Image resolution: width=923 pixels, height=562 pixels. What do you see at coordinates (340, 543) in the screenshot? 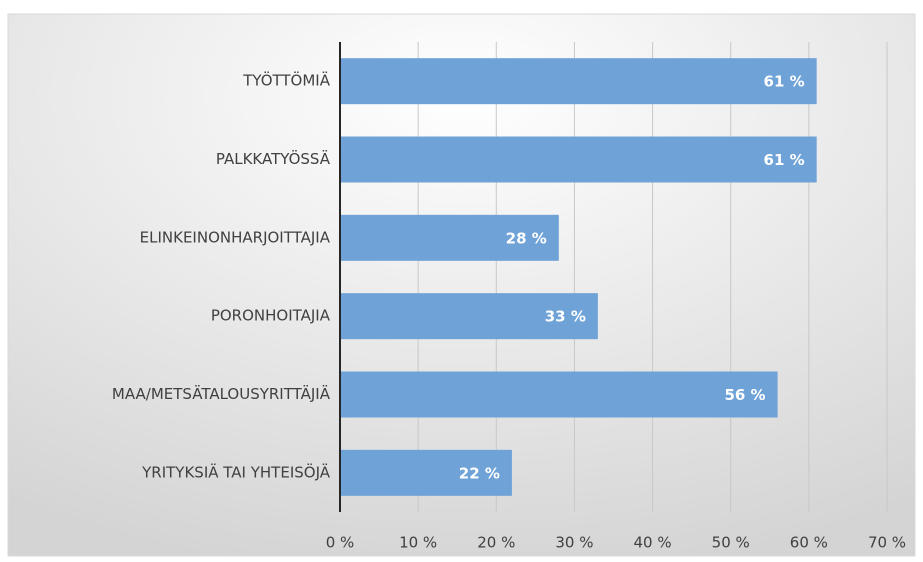
I see `x-tick-label: 0 %` at bounding box center [340, 543].